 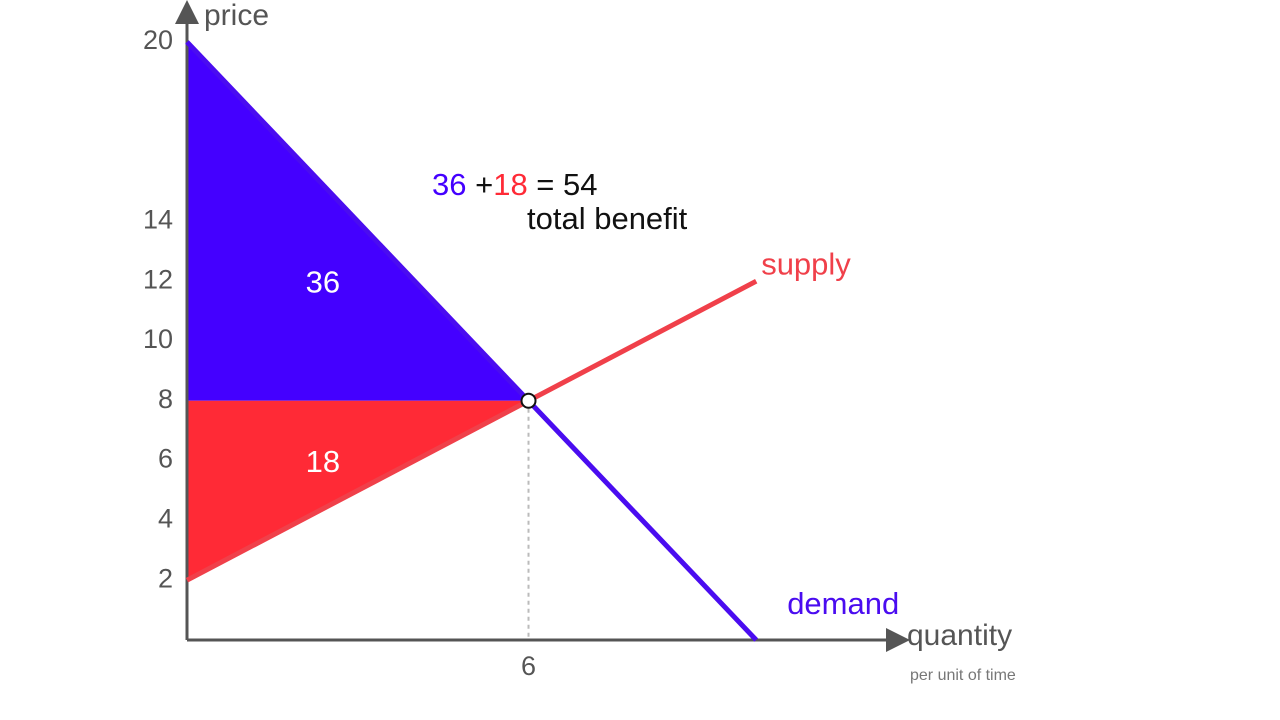 What do you see at coordinates (959, 635) in the screenshot?
I see `x-axis-label: quantity` at bounding box center [959, 635].